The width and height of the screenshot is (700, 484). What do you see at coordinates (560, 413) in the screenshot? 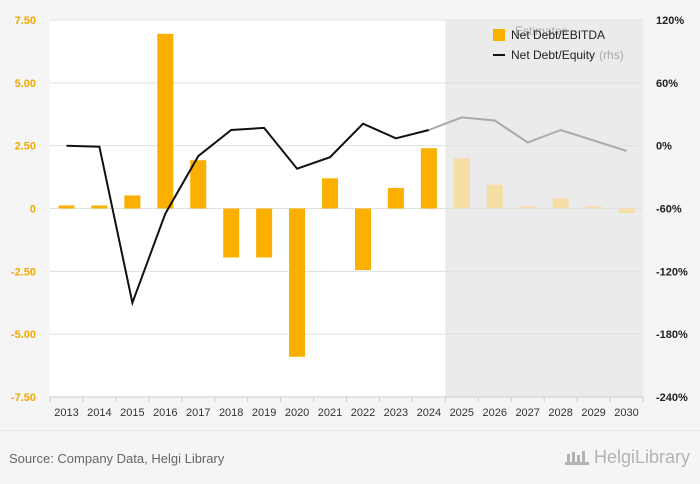
I see `x-tick-label: 2028` at bounding box center [560, 413].